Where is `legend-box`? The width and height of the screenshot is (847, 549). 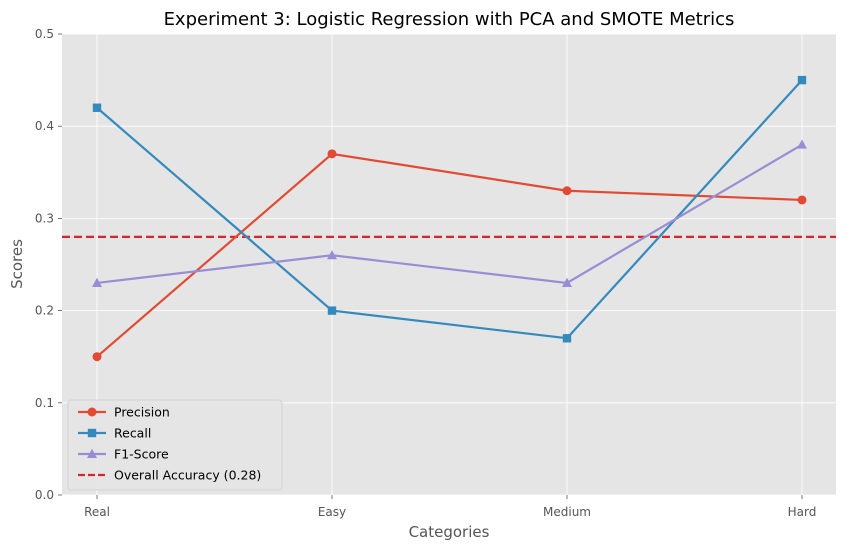
legend-box is located at coordinates (175, 445).